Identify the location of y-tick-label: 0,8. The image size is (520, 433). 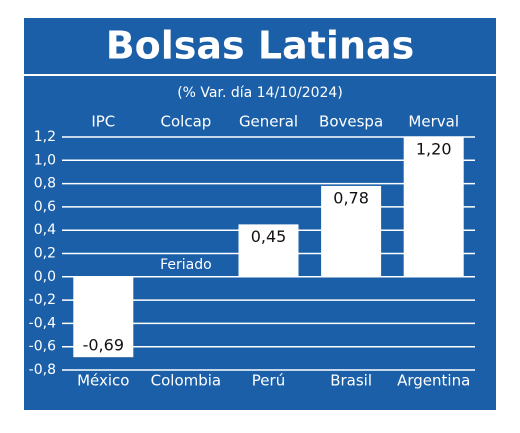
(45, 184).